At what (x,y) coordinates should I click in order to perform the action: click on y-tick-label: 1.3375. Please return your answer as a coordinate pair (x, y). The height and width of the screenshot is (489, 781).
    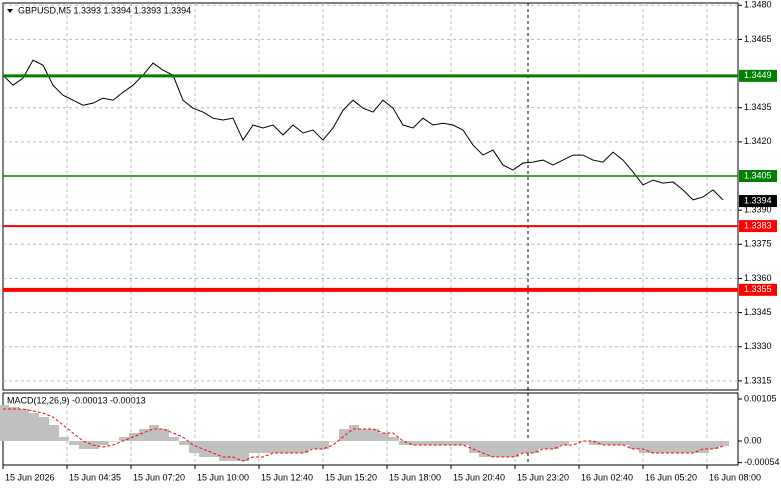
    Looking at the image, I should click on (758, 244).